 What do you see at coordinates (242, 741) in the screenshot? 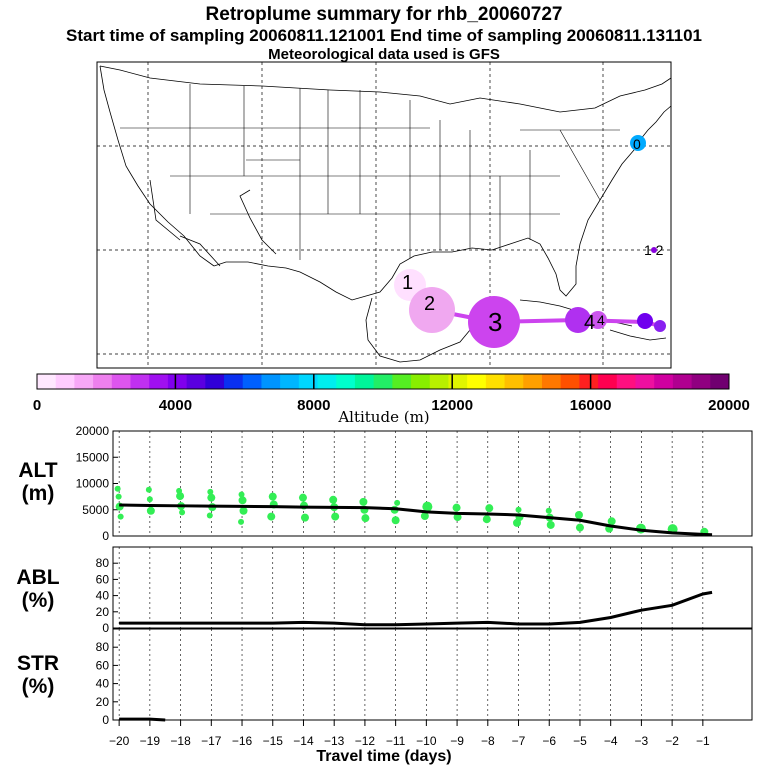
I see `x-tick-label: −16` at bounding box center [242, 741].